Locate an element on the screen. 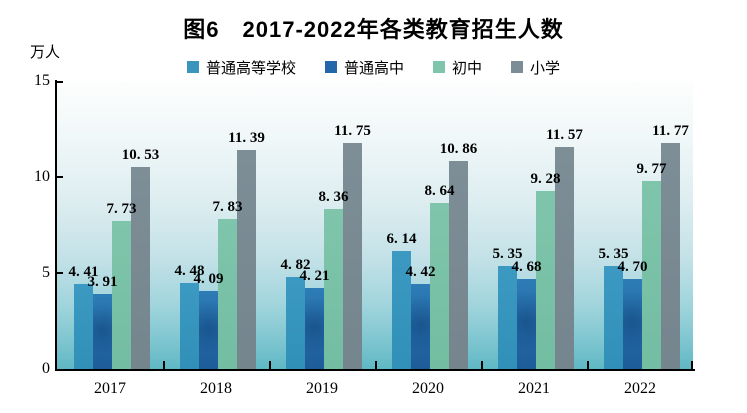 This screenshot has height=413, width=747. x-axis-tick-label-2022: 2022 is located at coordinates (640, 388).